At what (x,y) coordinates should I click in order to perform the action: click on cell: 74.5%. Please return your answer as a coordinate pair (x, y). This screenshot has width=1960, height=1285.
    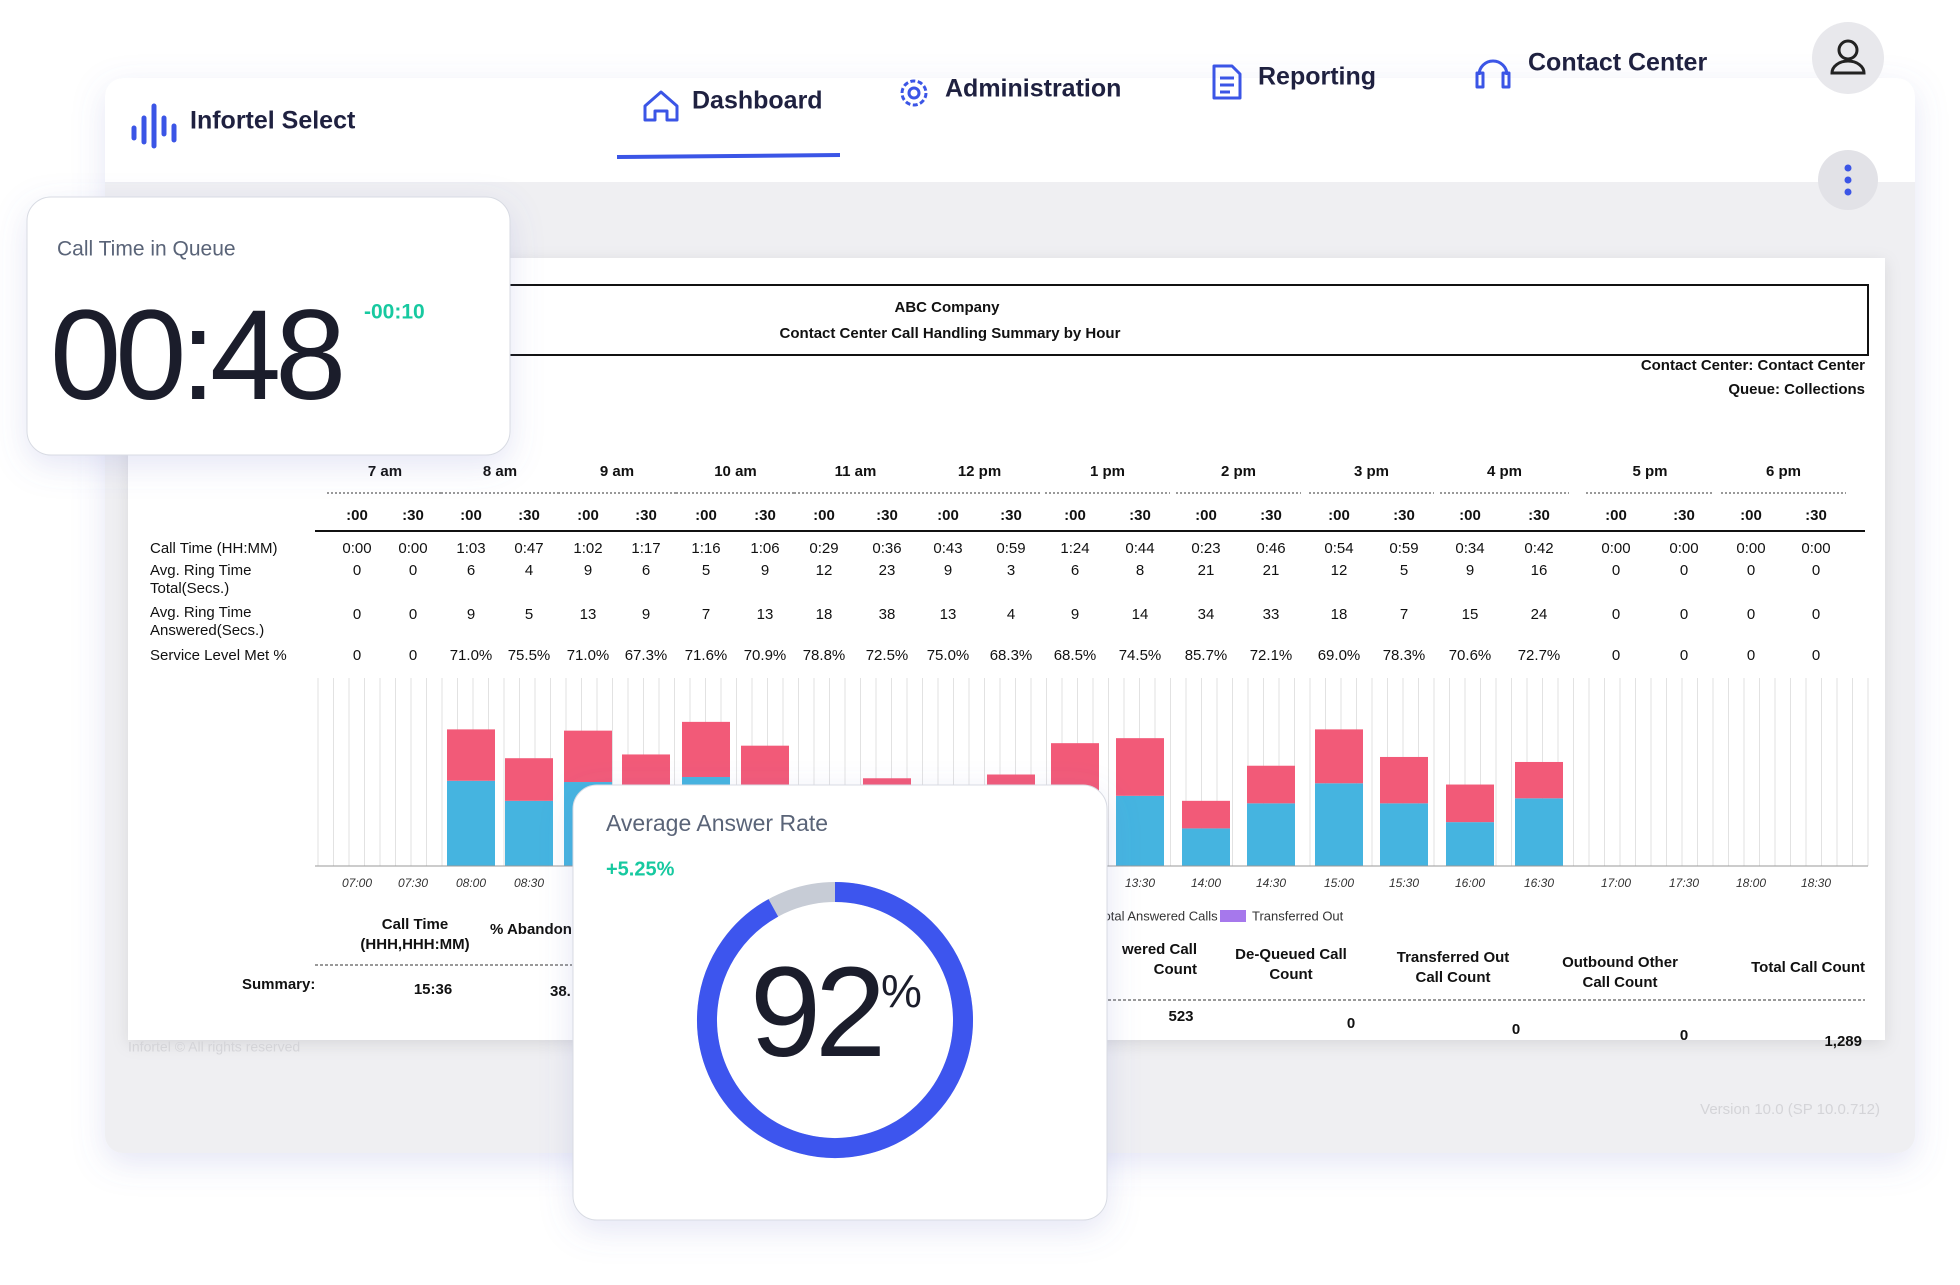
    Looking at the image, I should click on (1140, 655).